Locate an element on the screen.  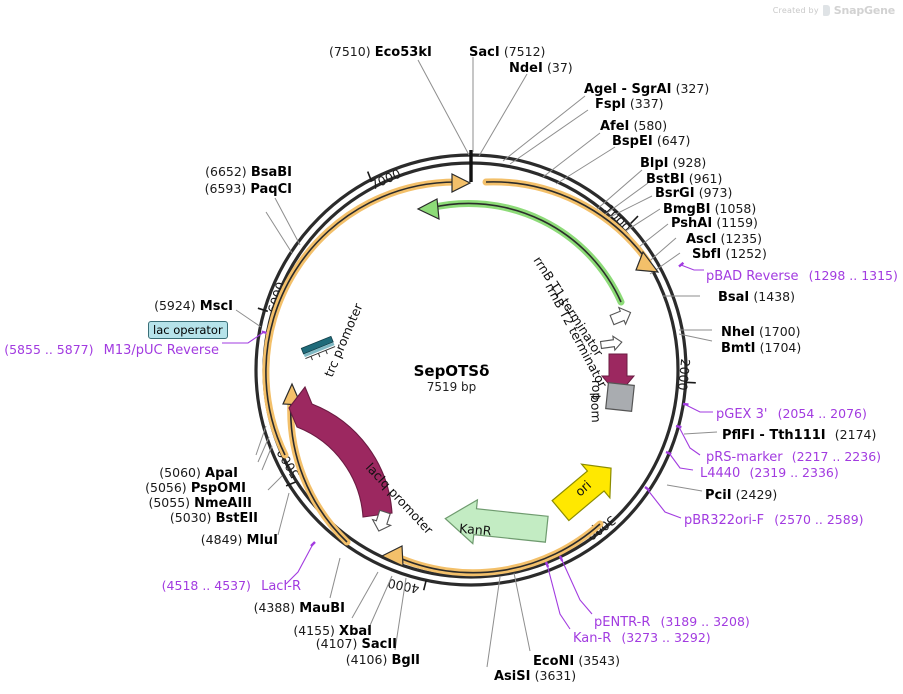
tick-label-4000: 4000 is located at coordinates (403, 586).